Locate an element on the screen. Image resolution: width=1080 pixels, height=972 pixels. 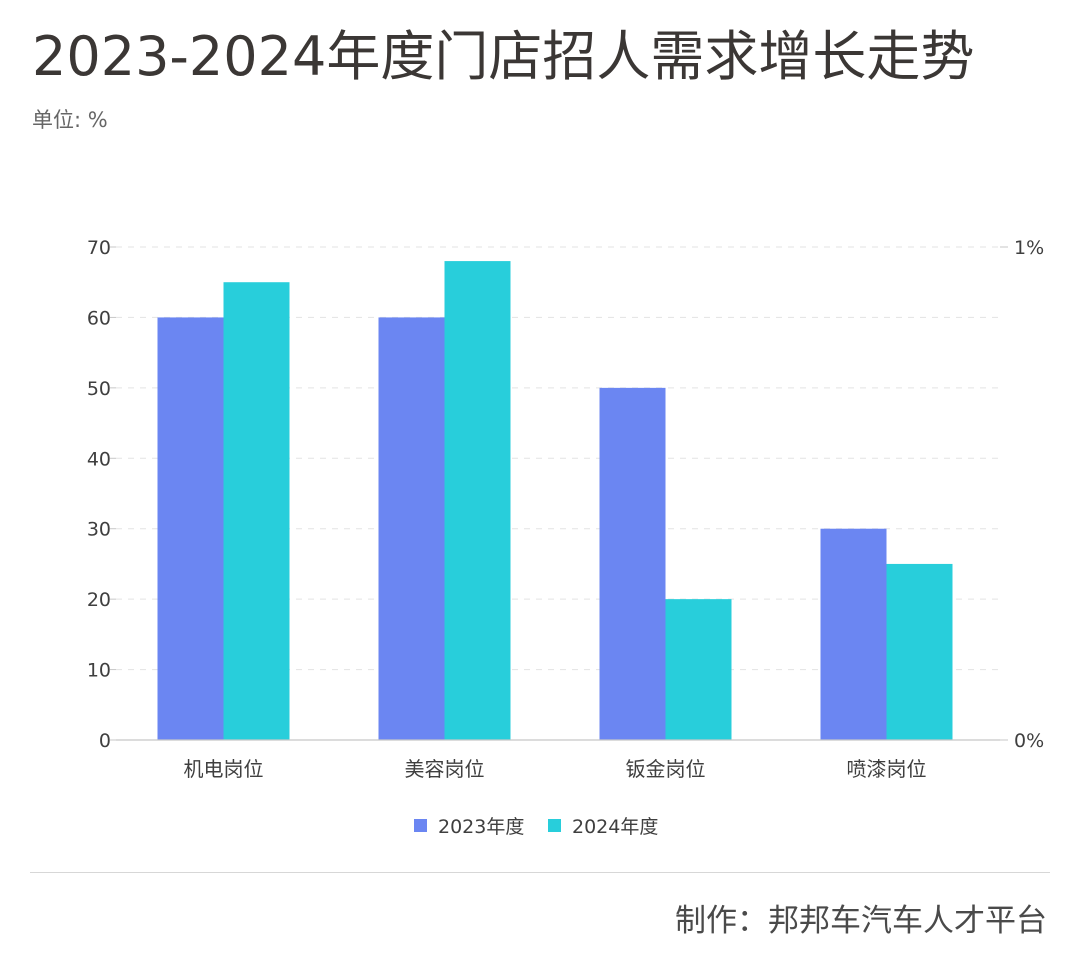
y-tick-label: 40 is located at coordinates (99, 459).